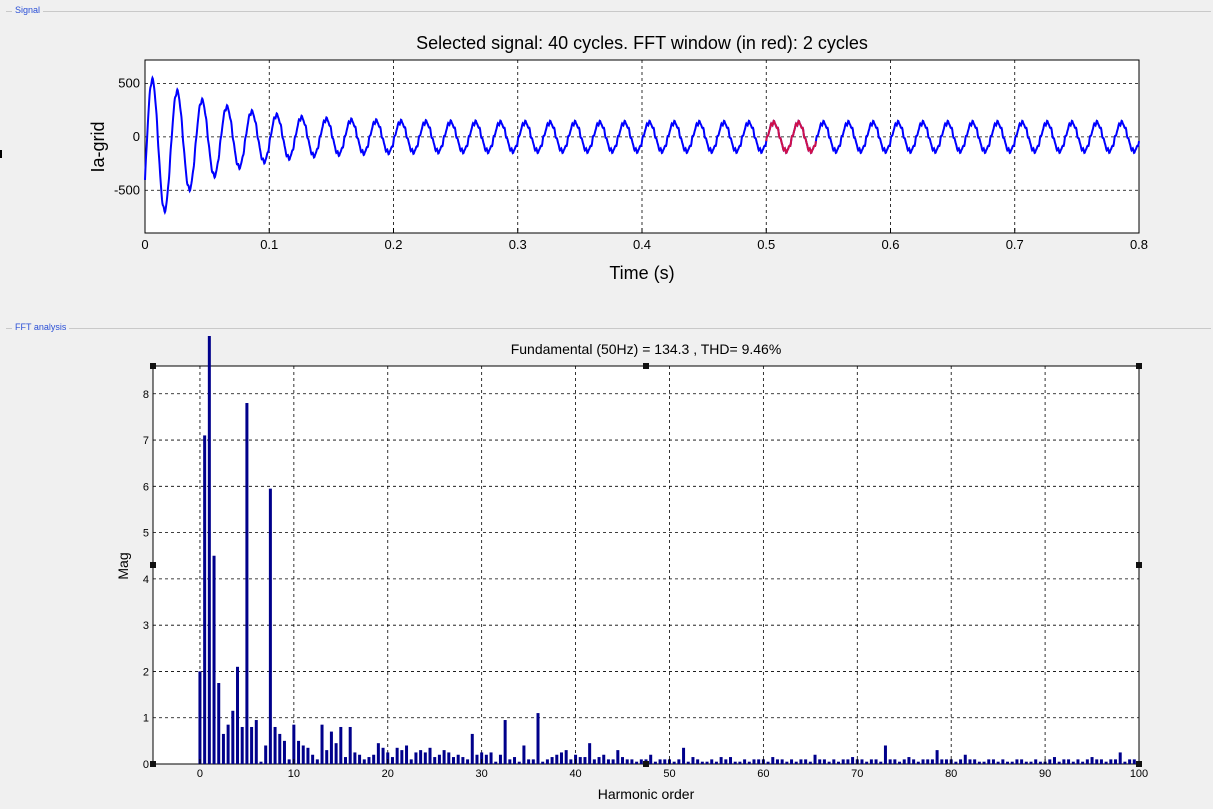 The image size is (1213, 809). What do you see at coordinates (646, 366) in the screenshot?
I see `resize-handle-top-center` at bounding box center [646, 366].